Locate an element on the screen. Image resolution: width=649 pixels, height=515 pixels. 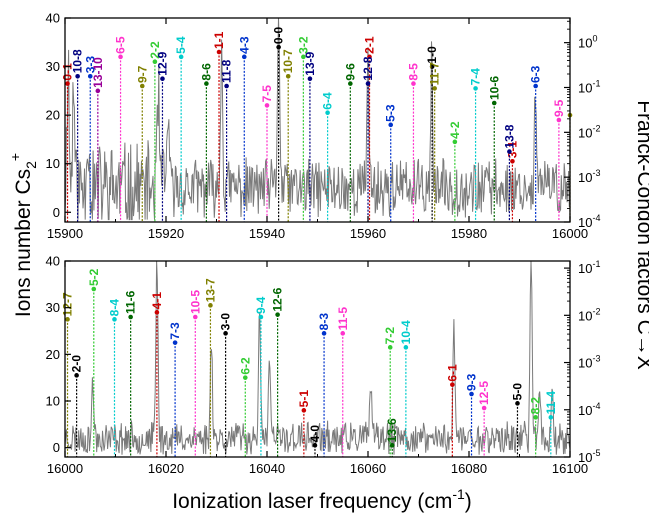
band-label: 12-5 is located at coordinates (484, 393).